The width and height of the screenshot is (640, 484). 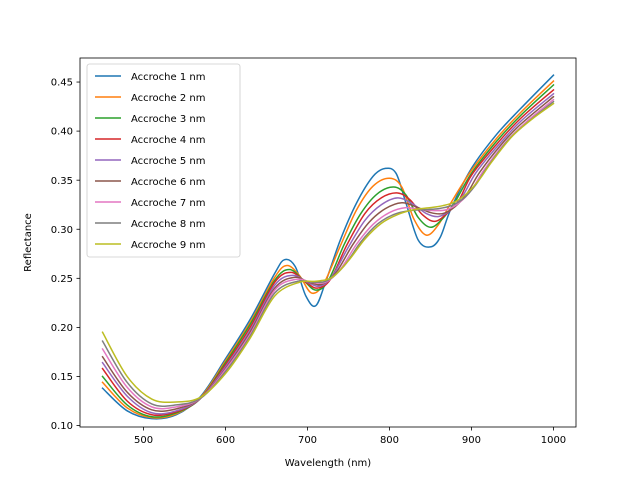 I want to click on x-axis-ticks: 500 600 700 800 900 1000, so click(x=350, y=436).